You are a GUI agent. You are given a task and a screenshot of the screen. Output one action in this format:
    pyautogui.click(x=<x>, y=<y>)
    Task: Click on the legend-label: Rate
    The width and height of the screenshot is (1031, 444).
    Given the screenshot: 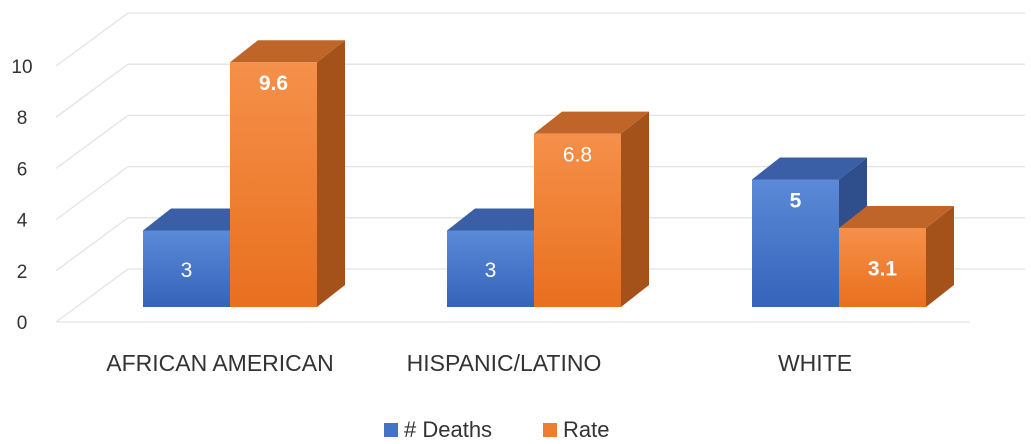 What is the action you would take?
    pyautogui.click(x=586, y=429)
    